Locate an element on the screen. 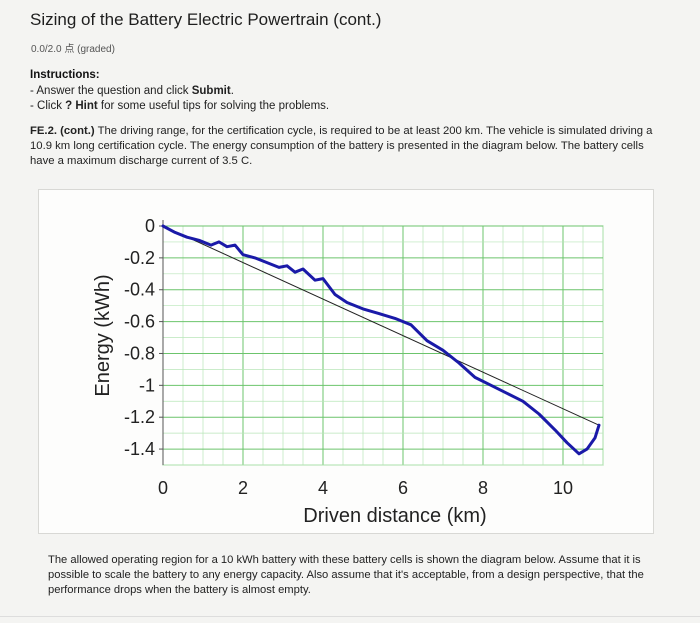 The height and width of the screenshot is (623, 700). y-tick-label: -0.6 is located at coordinates (139, 322).